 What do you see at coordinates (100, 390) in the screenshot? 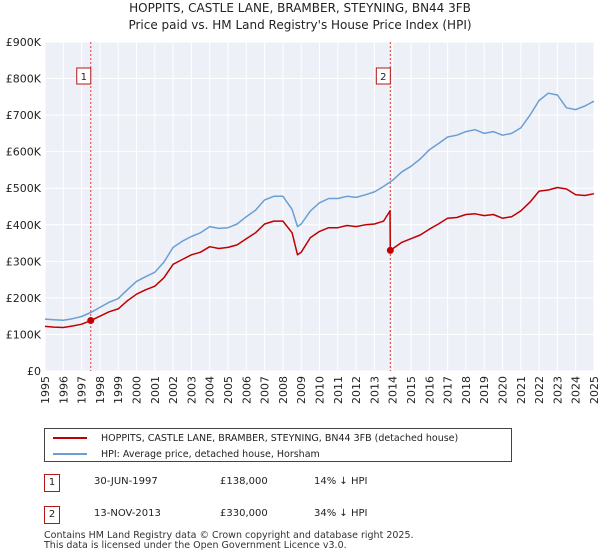
I see `x-tick-label: 1998` at bounding box center [100, 390].